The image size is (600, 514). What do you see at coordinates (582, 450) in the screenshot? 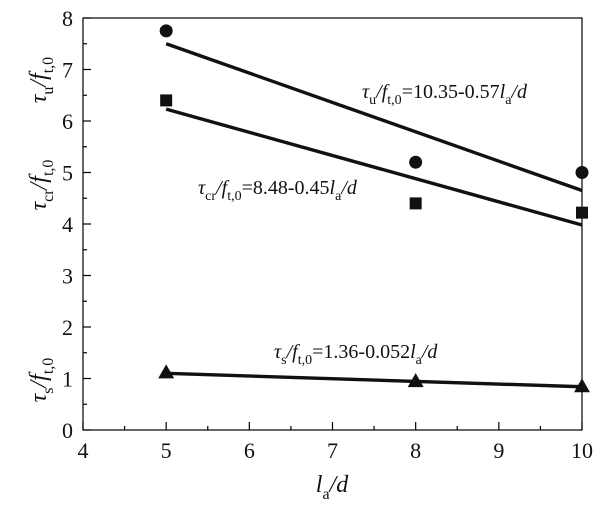
I see `x-tick-label: 10` at bounding box center [582, 450].